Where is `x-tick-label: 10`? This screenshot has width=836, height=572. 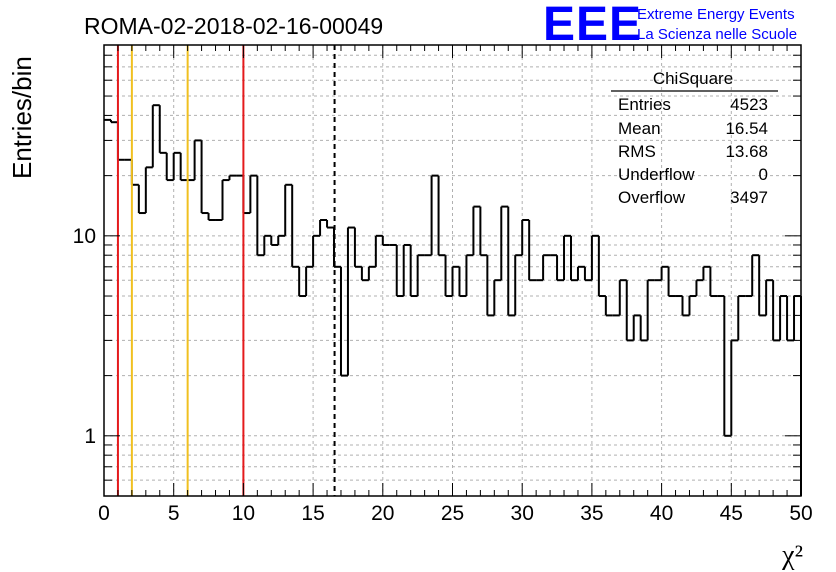 x-tick-label: 10 is located at coordinates (243, 513).